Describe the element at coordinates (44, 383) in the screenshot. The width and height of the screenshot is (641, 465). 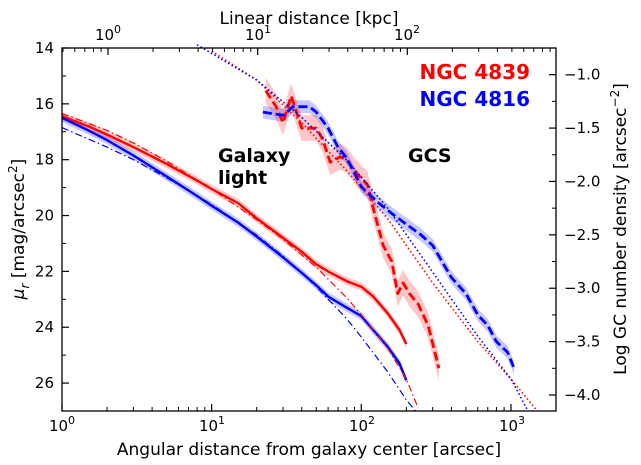
I see `y-left-tick-label: 26` at that location.